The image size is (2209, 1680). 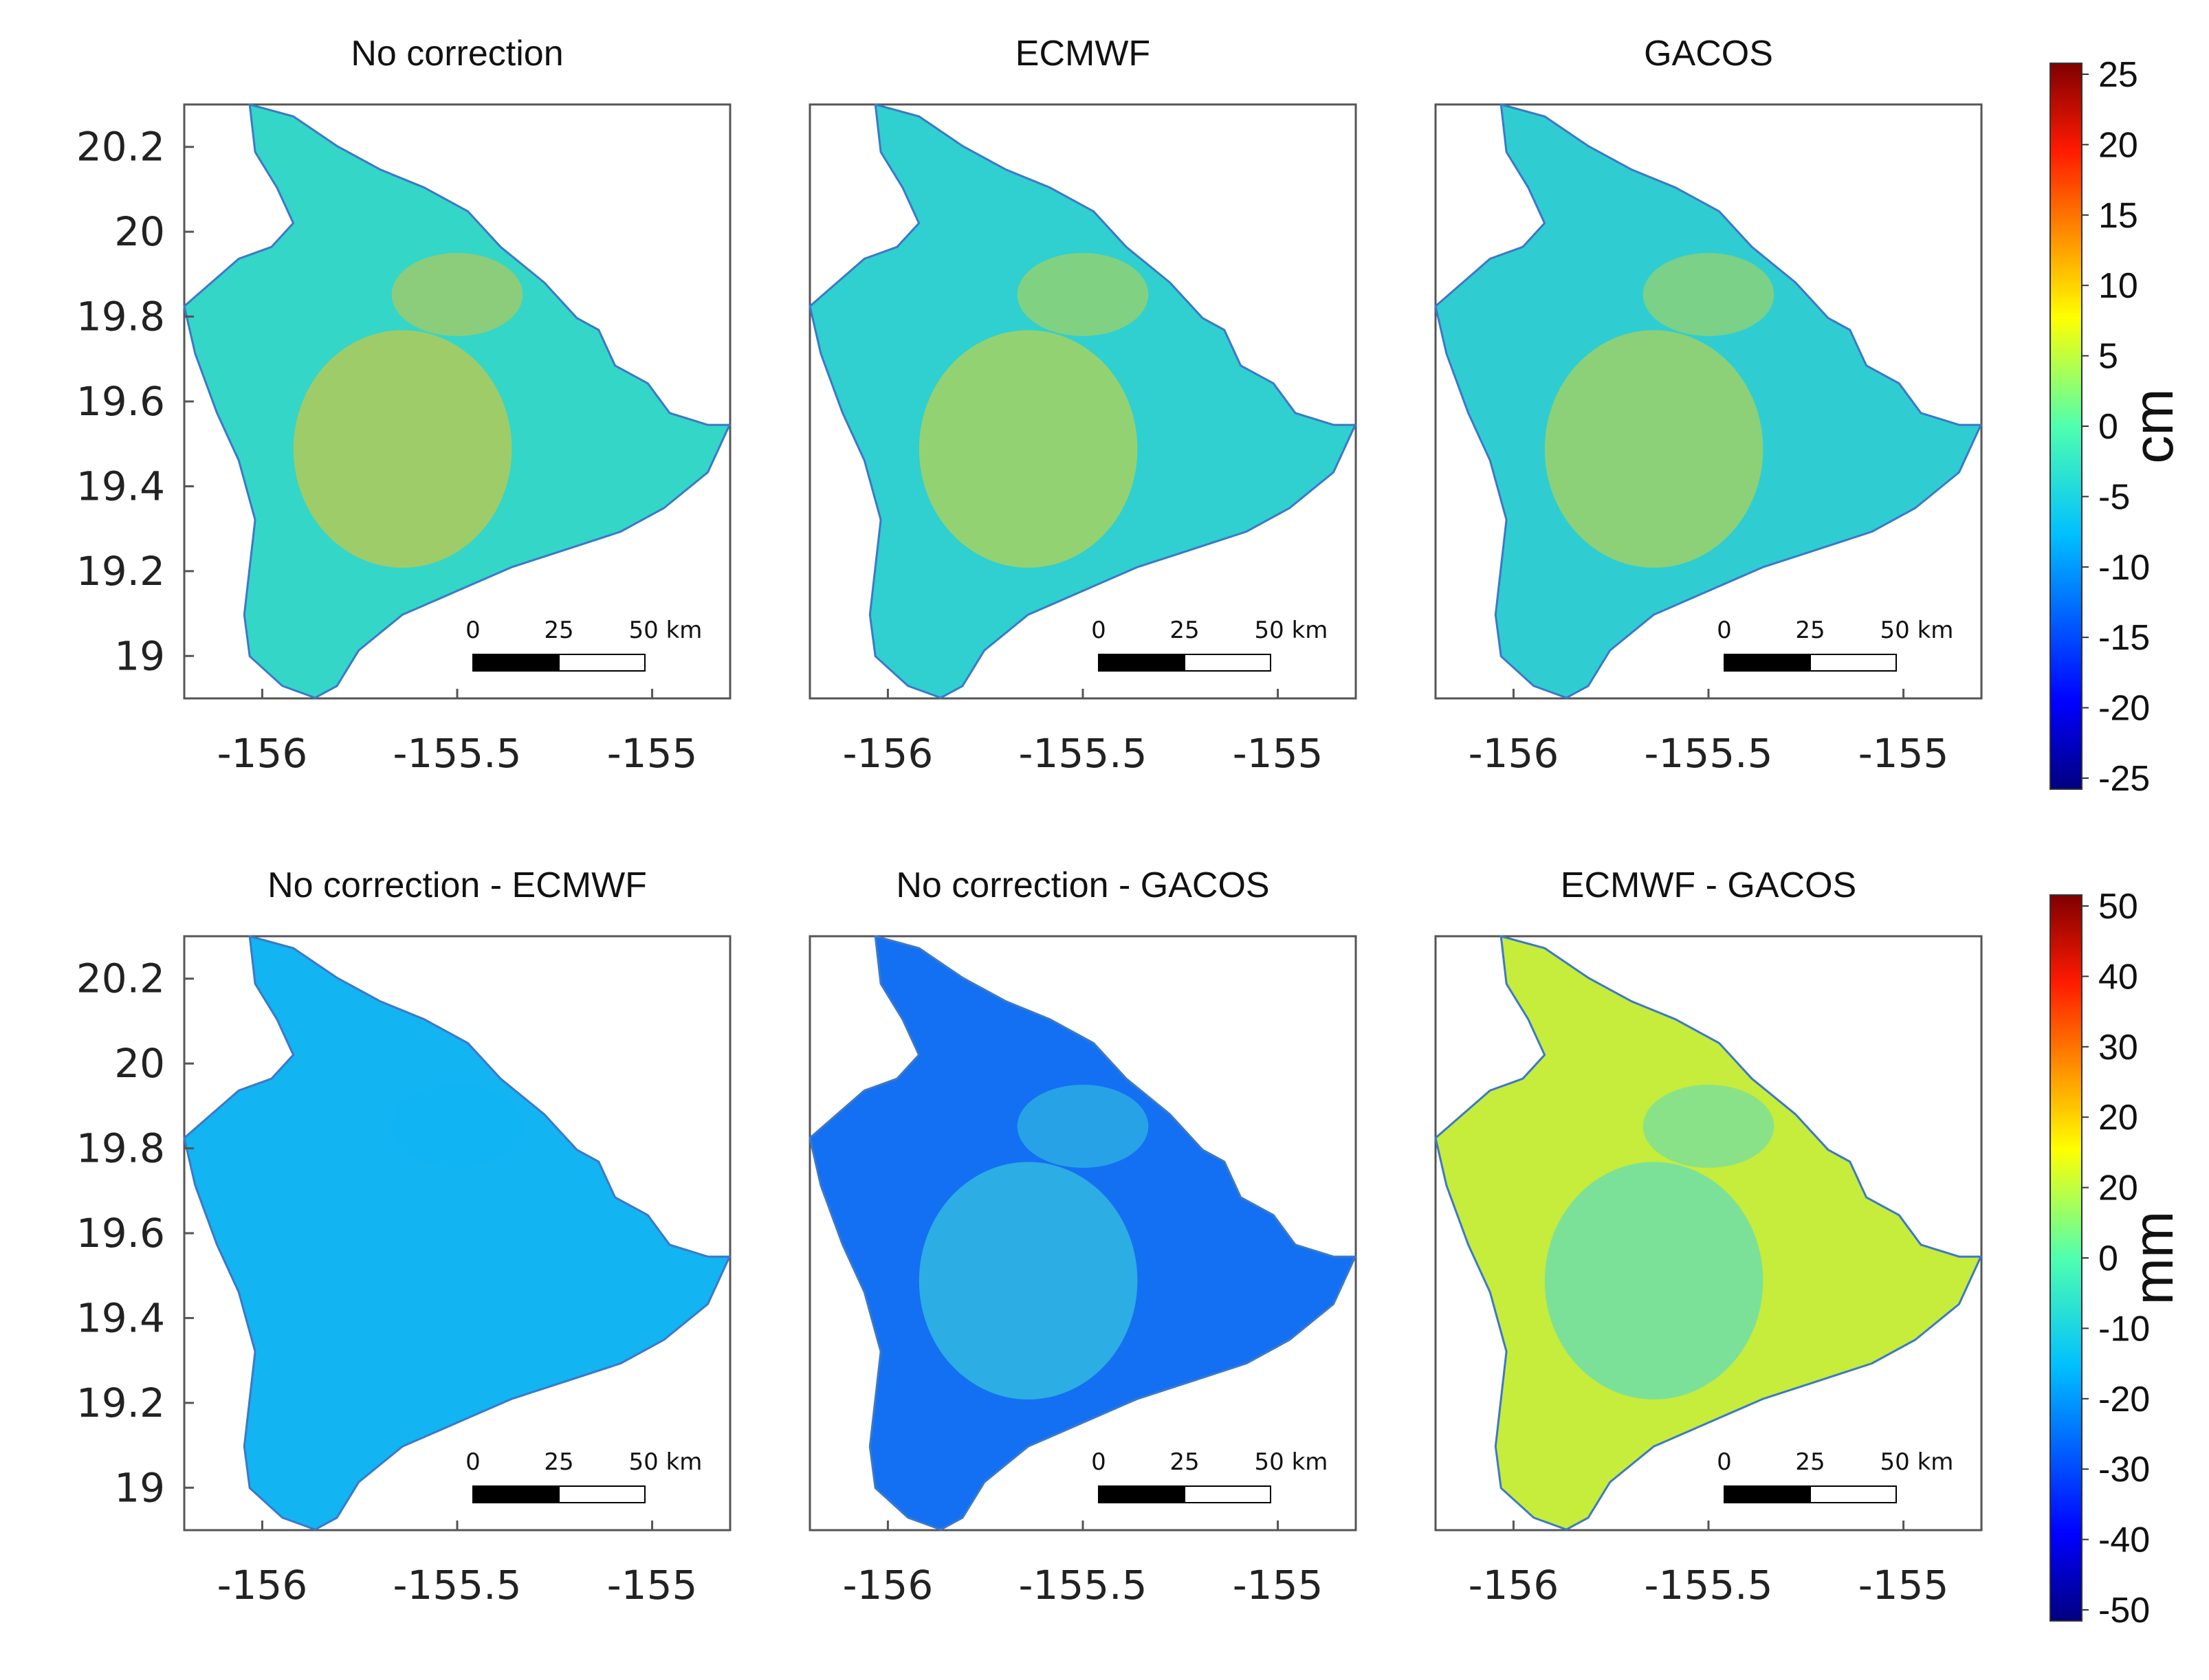 I want to click on colorbar-unit-label: mm, so click(x=2154, y=1258).